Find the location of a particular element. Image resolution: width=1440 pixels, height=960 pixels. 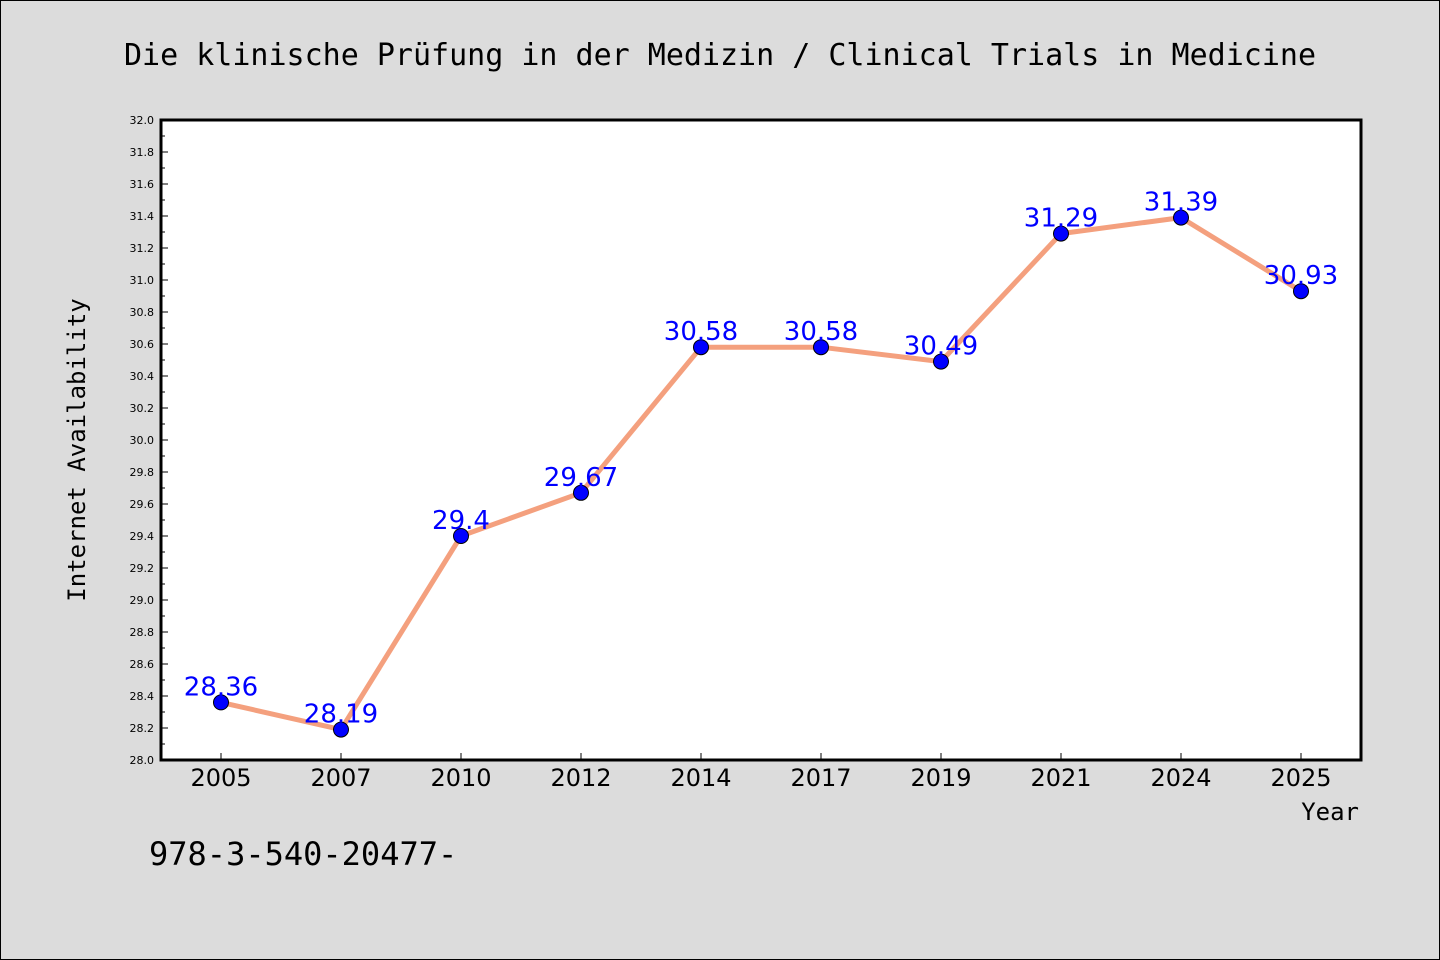

y-tick-label: 29.6 is located at coordinates (142, 504).